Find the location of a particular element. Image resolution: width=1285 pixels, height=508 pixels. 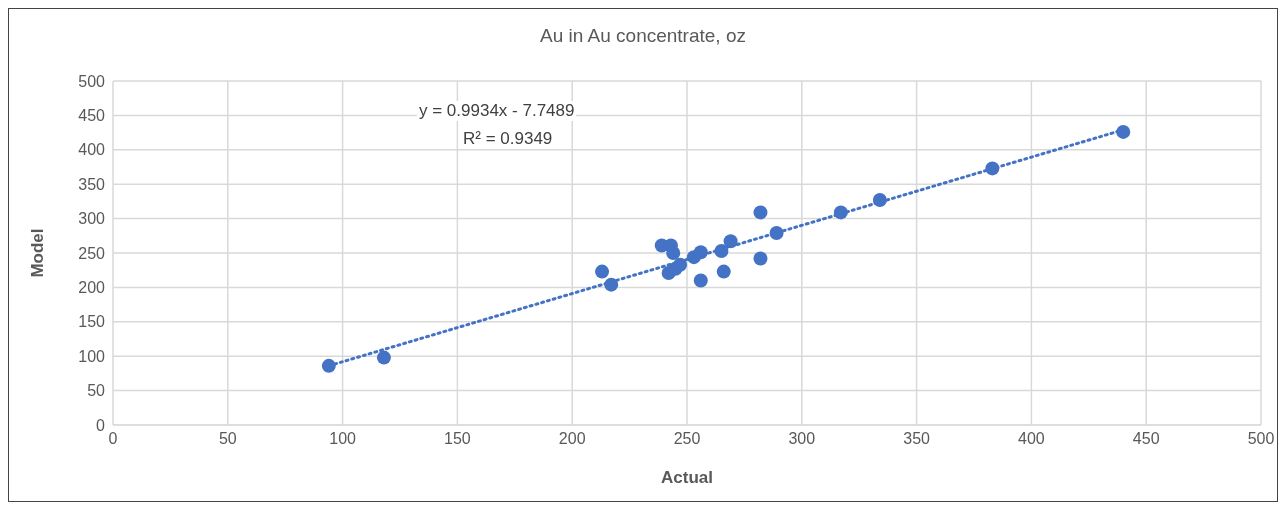

y-tick-label: 50 is located at coordinates (96, 391).